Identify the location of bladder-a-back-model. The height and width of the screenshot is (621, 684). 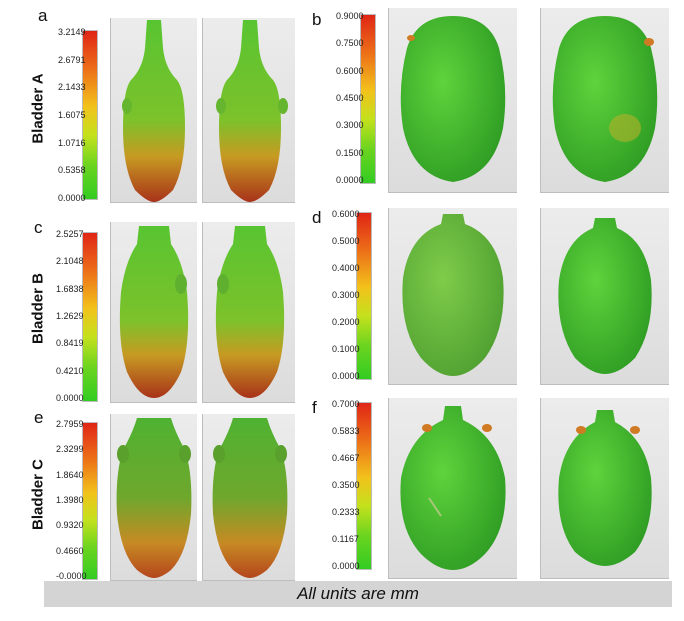
(252, 111).